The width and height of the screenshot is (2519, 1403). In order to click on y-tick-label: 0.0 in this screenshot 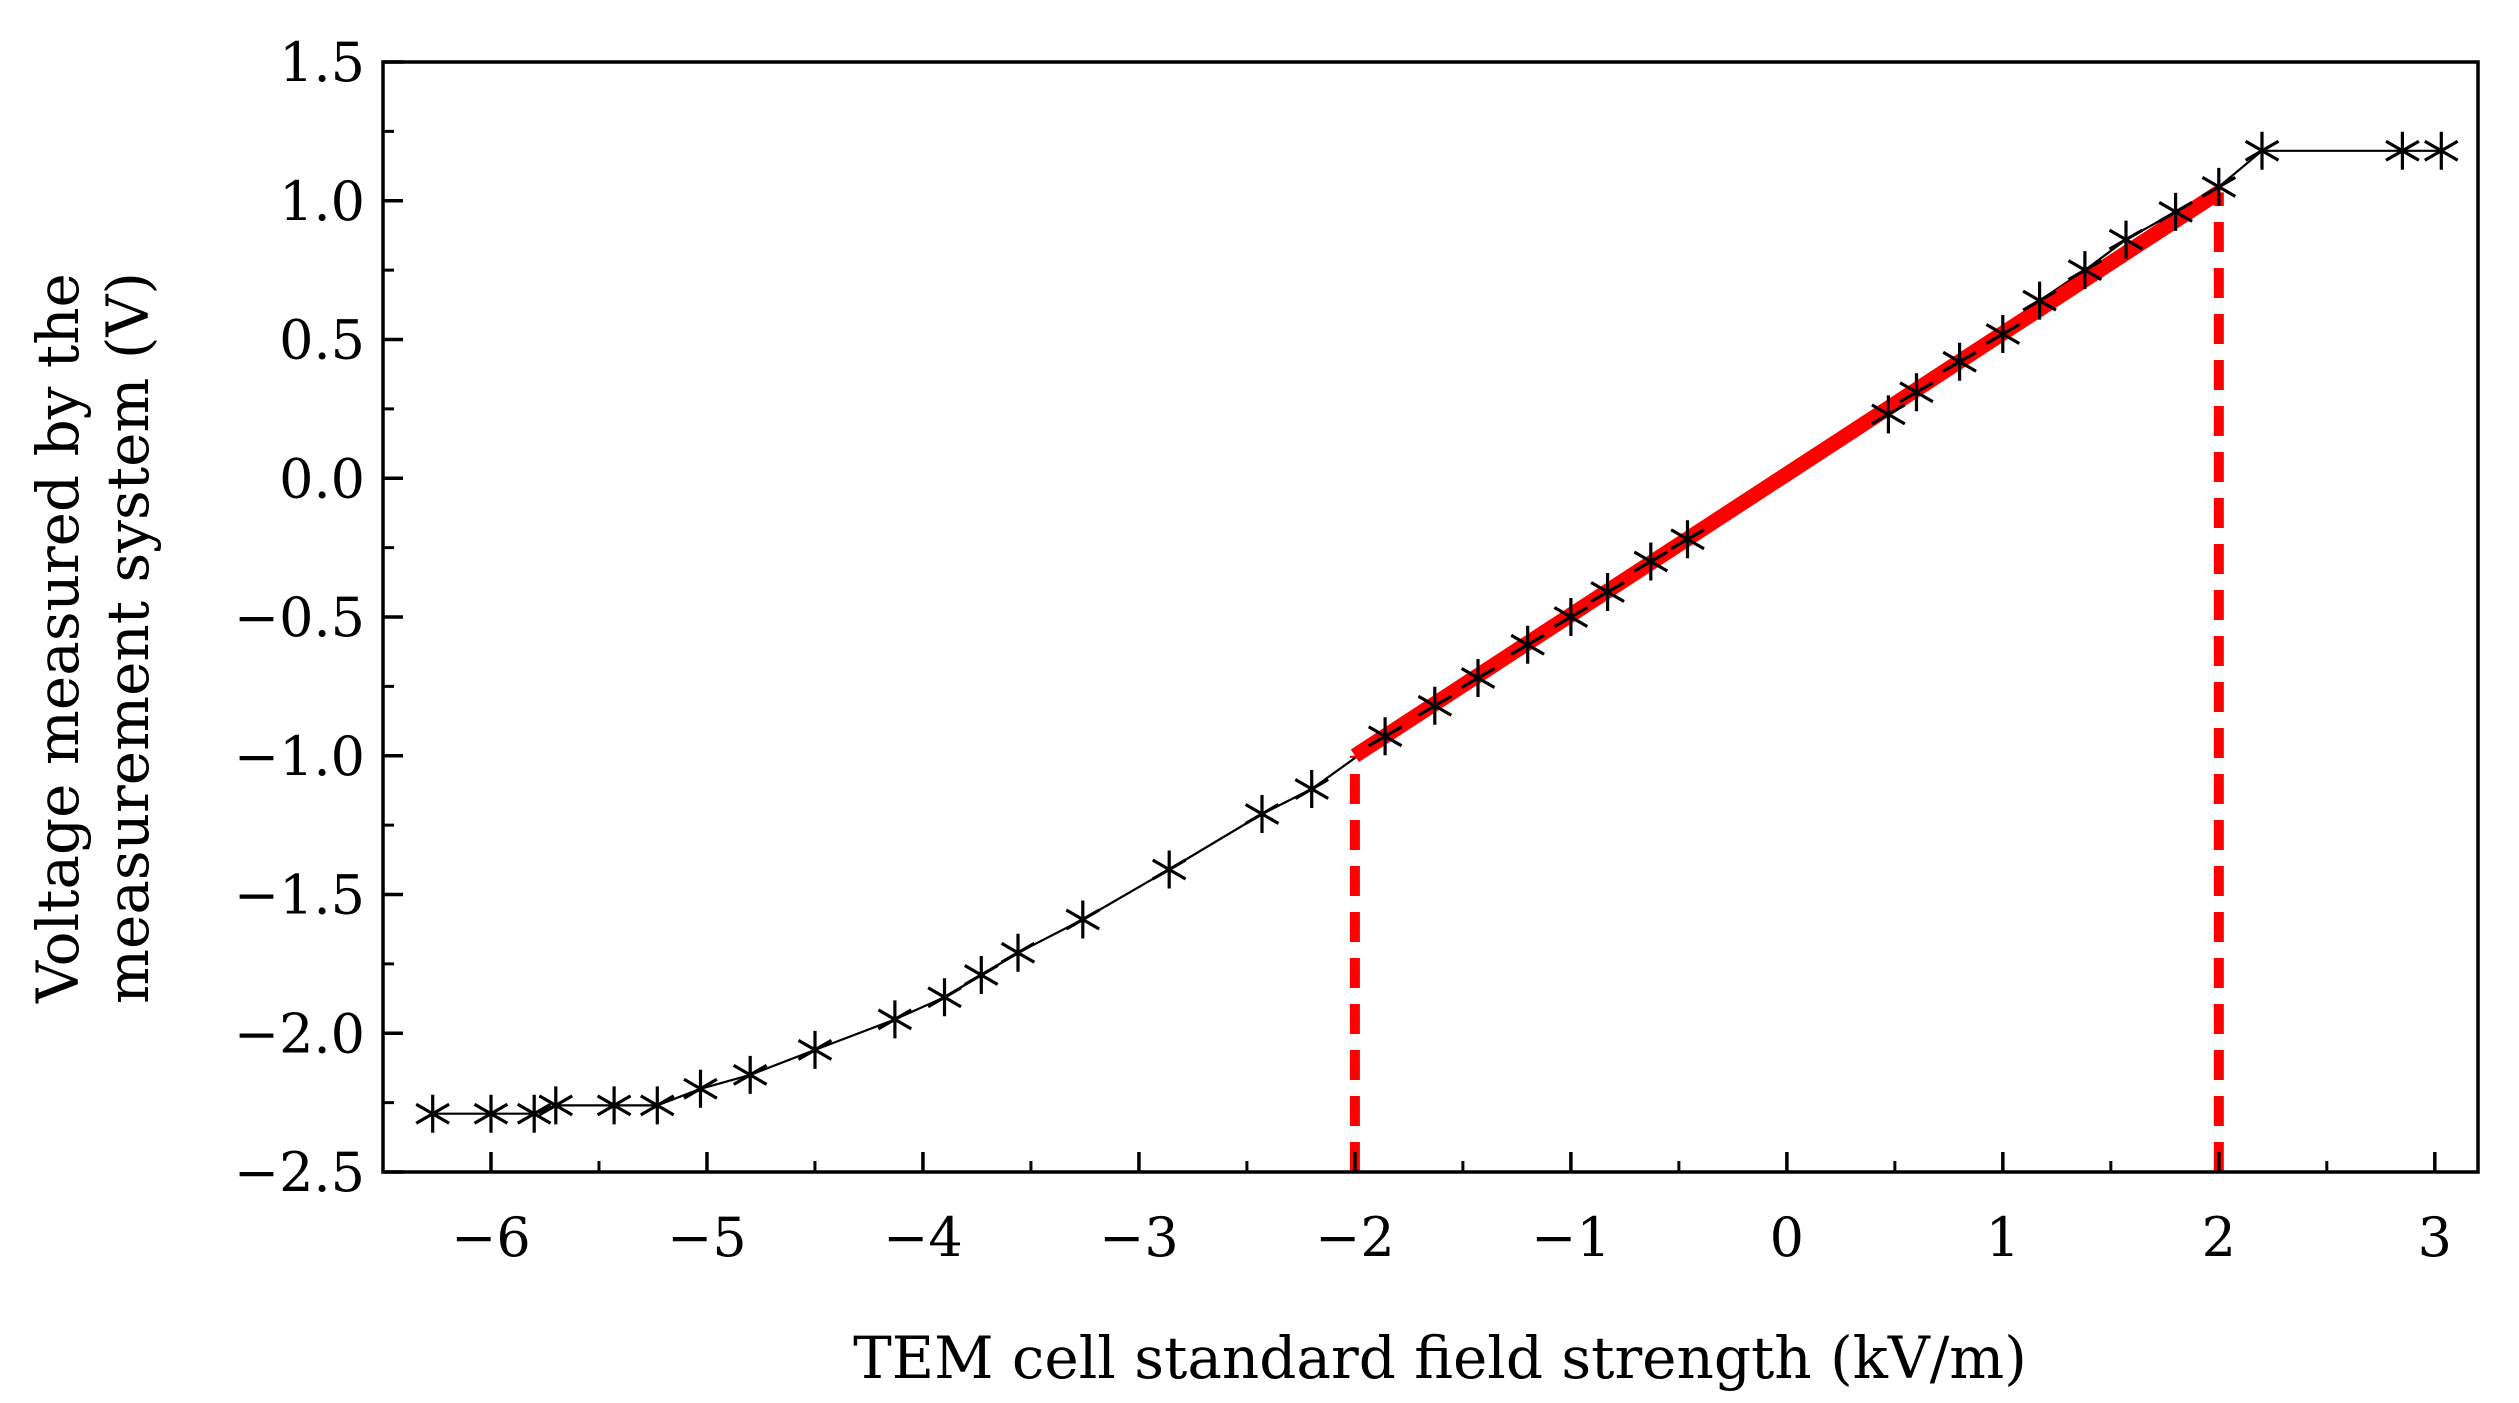, I will do `click(322, 478)`.